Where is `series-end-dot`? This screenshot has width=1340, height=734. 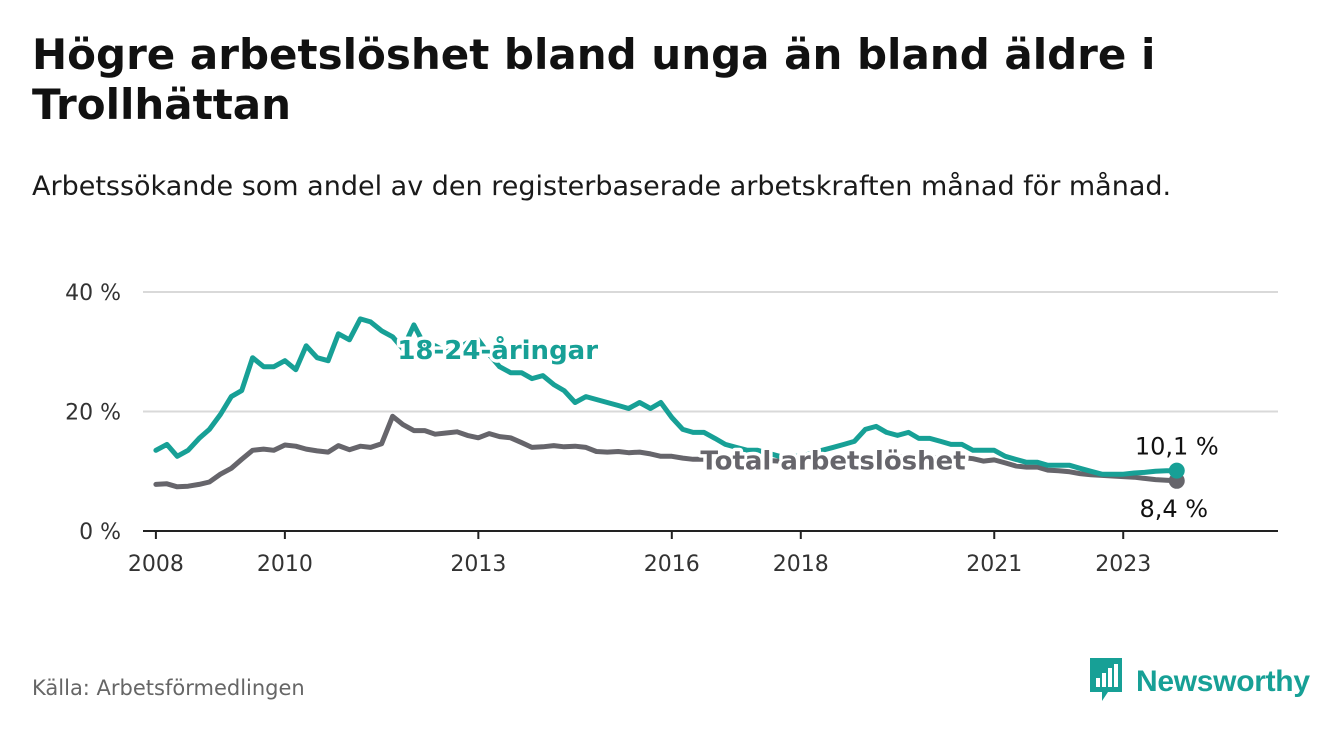 series-end-dot is located at coordinates (1176, 470).